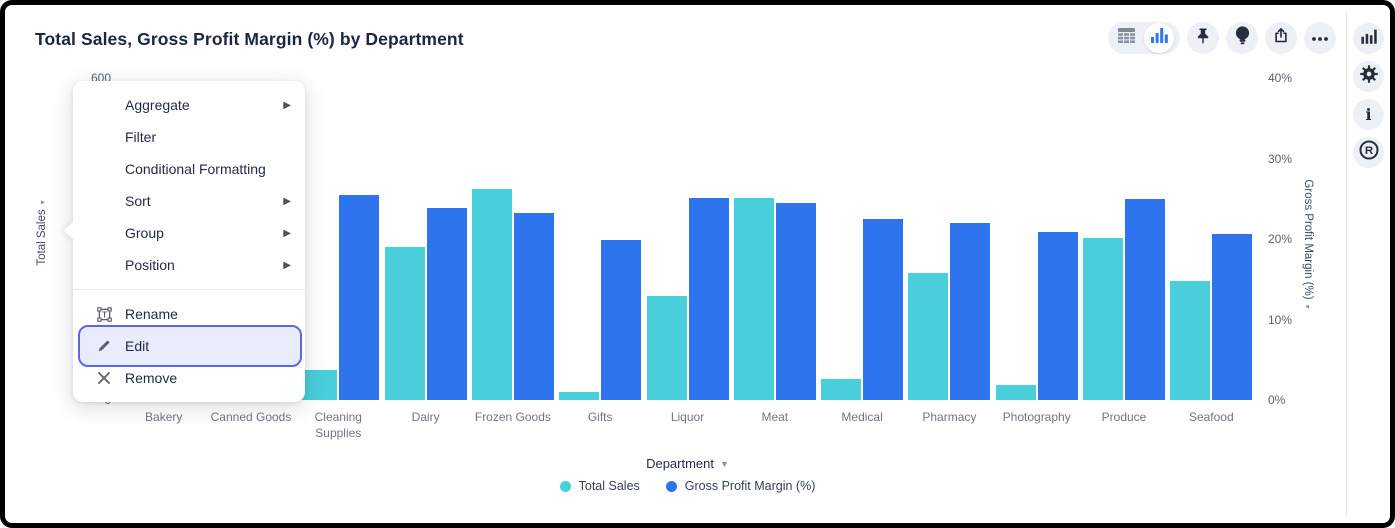 The height and width of the screenshot is (528, 1395). Describe the element at coordinates (775, 417) in the screenshot. I see `x-tick-label: Meat` at that location.